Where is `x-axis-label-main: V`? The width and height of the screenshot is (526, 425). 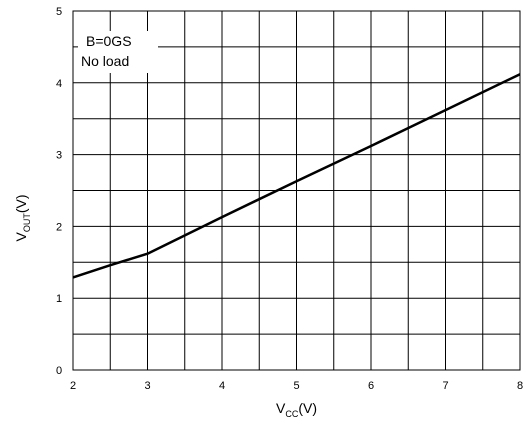
x-axis-label-main: V is located at coordinates (281, 408).